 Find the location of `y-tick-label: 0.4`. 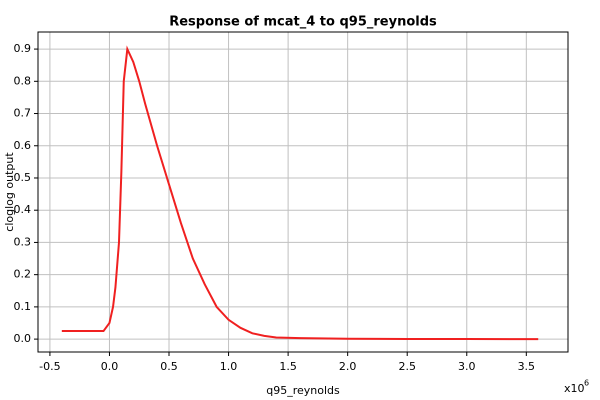

y-tick-label: 0.4 is located at coordinates (23, 209).